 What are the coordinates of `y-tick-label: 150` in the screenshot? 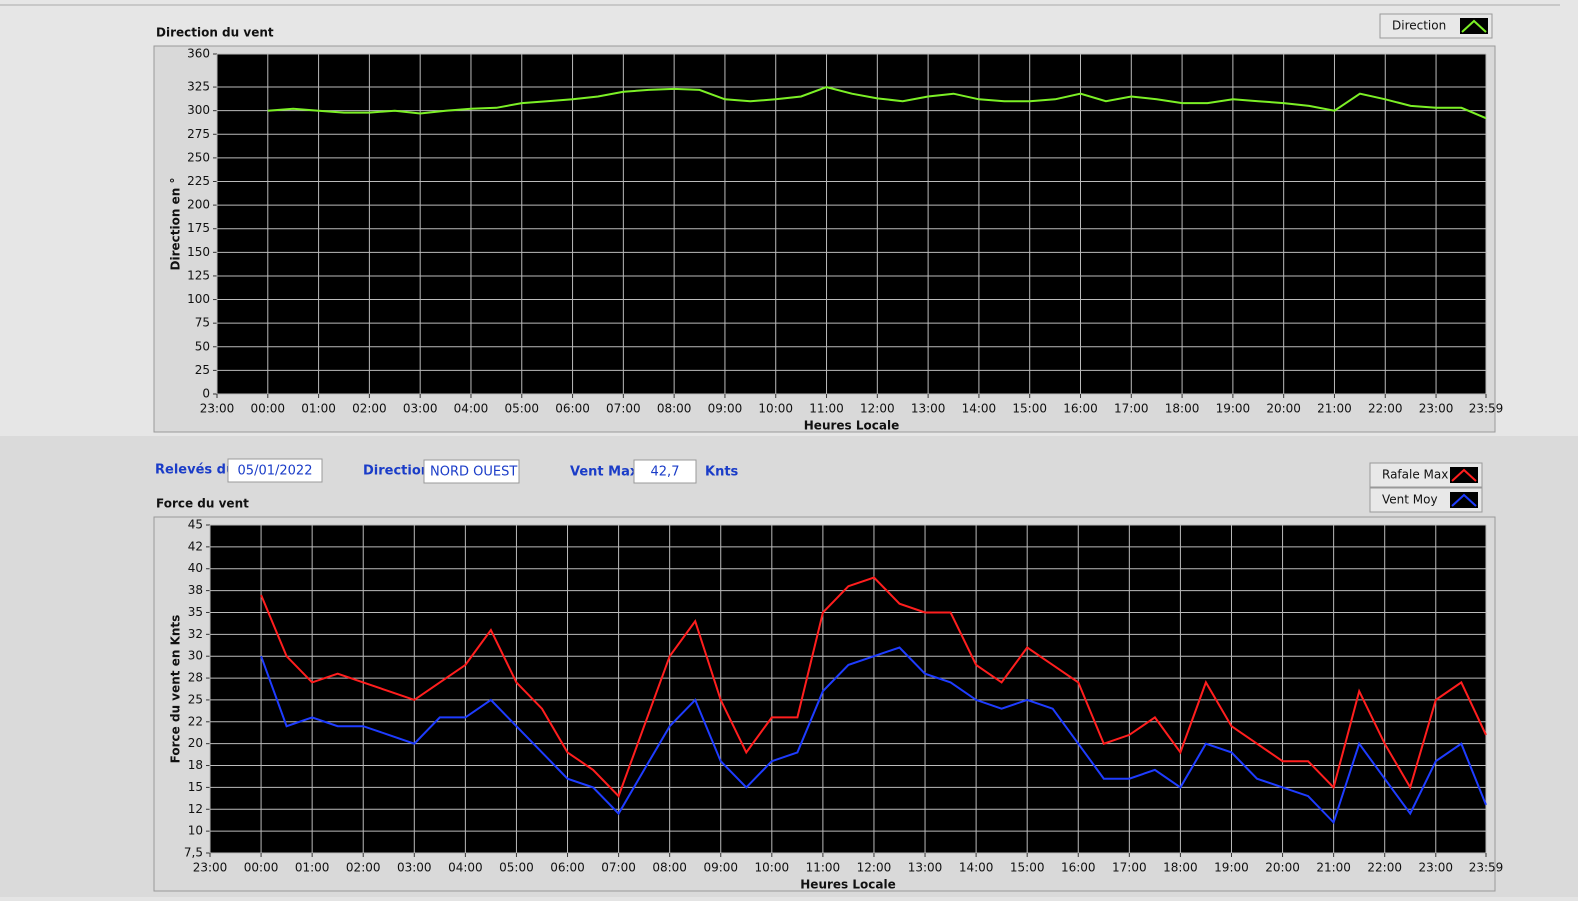 It's located at (198, 252).